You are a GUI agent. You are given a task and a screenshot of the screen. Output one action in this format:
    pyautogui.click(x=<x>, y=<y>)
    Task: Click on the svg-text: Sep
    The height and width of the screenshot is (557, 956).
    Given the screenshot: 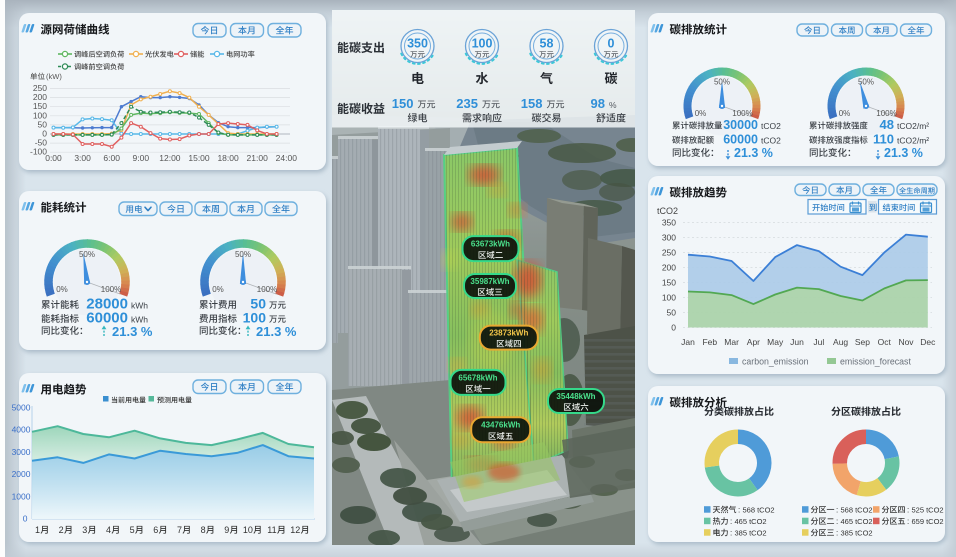 What is the action you would take?
    pyautogui.click(x=862, y=342)
    